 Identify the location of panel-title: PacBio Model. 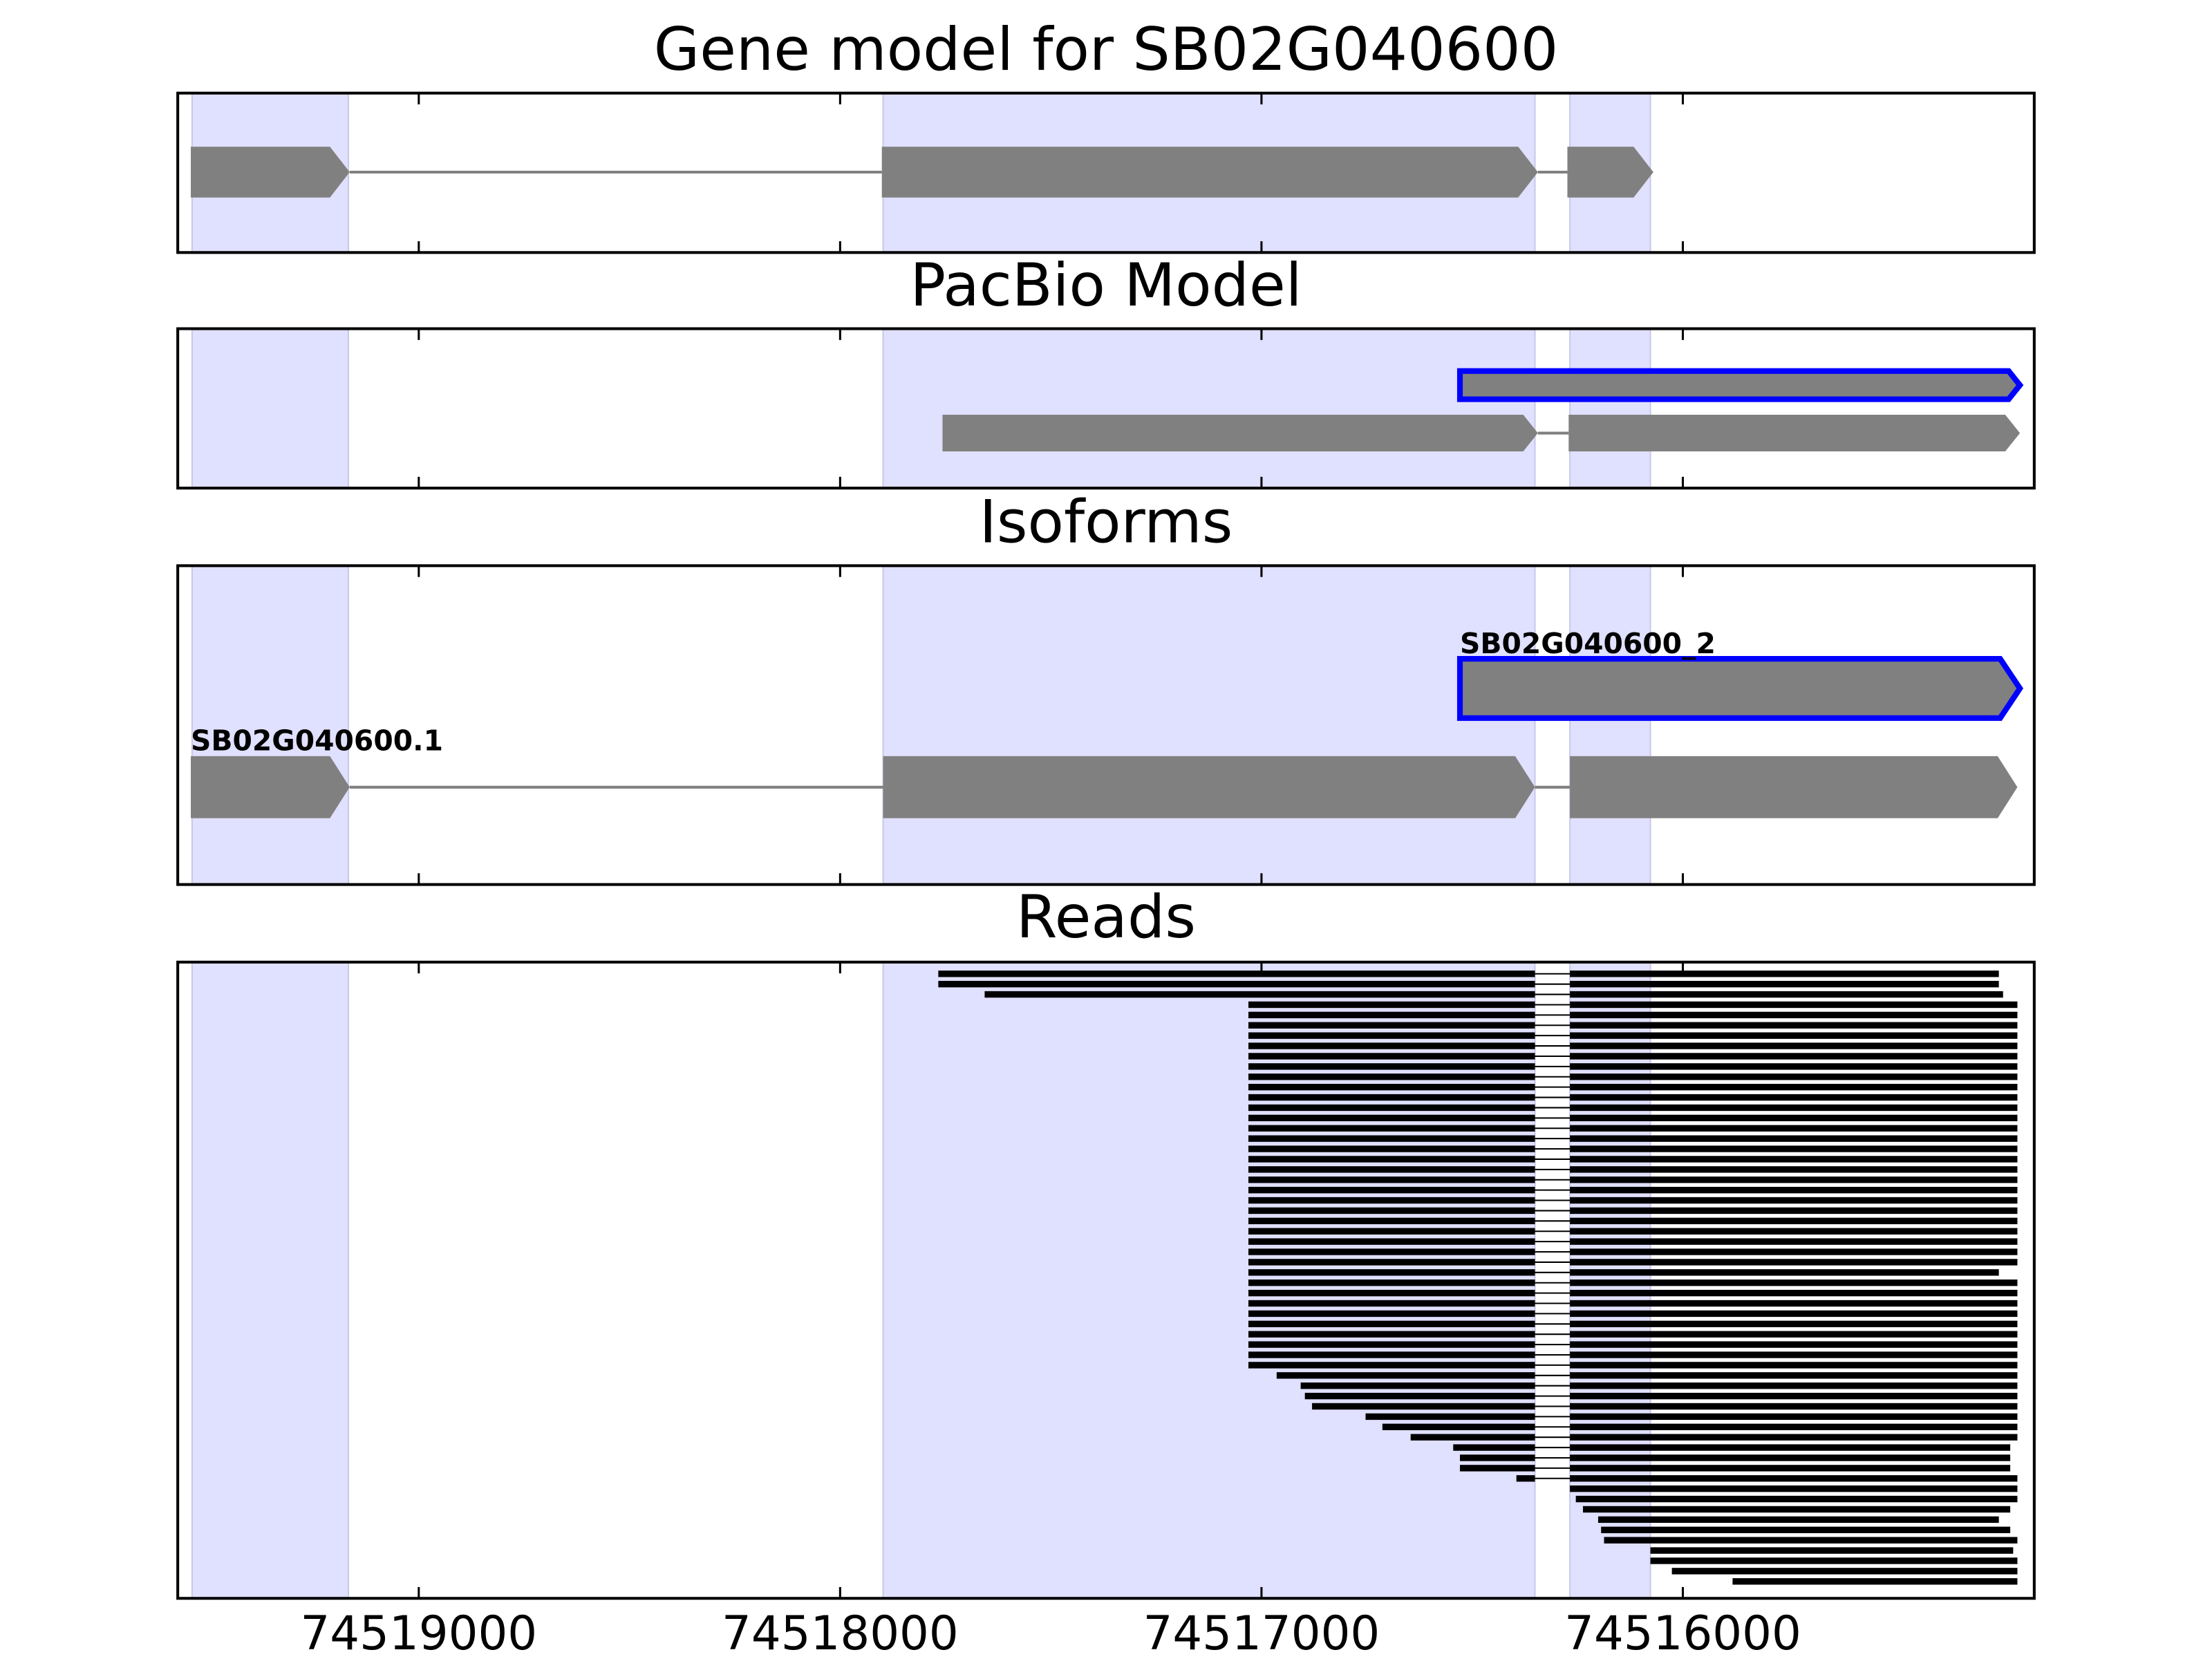
(1106, 285).